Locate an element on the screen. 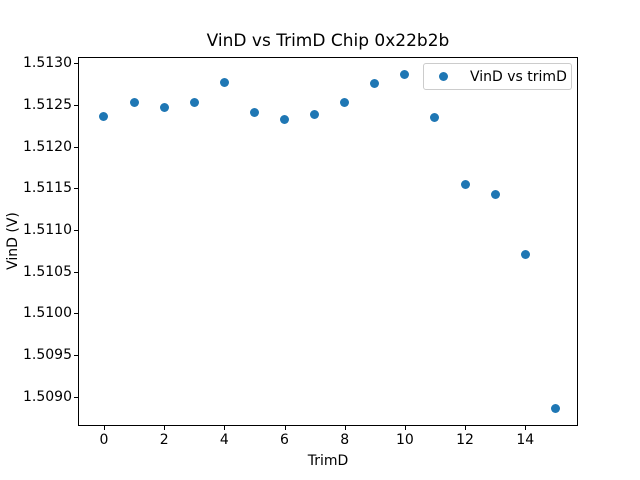  x-tick-label: 2 is located at coordinates (164, 440).